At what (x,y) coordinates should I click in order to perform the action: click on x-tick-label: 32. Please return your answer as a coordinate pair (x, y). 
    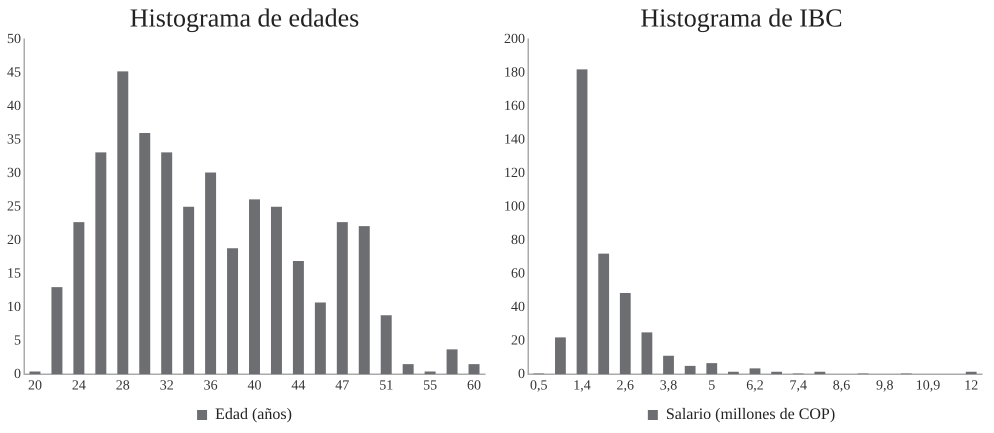
    Looking at the image, I should click on (167, 386).